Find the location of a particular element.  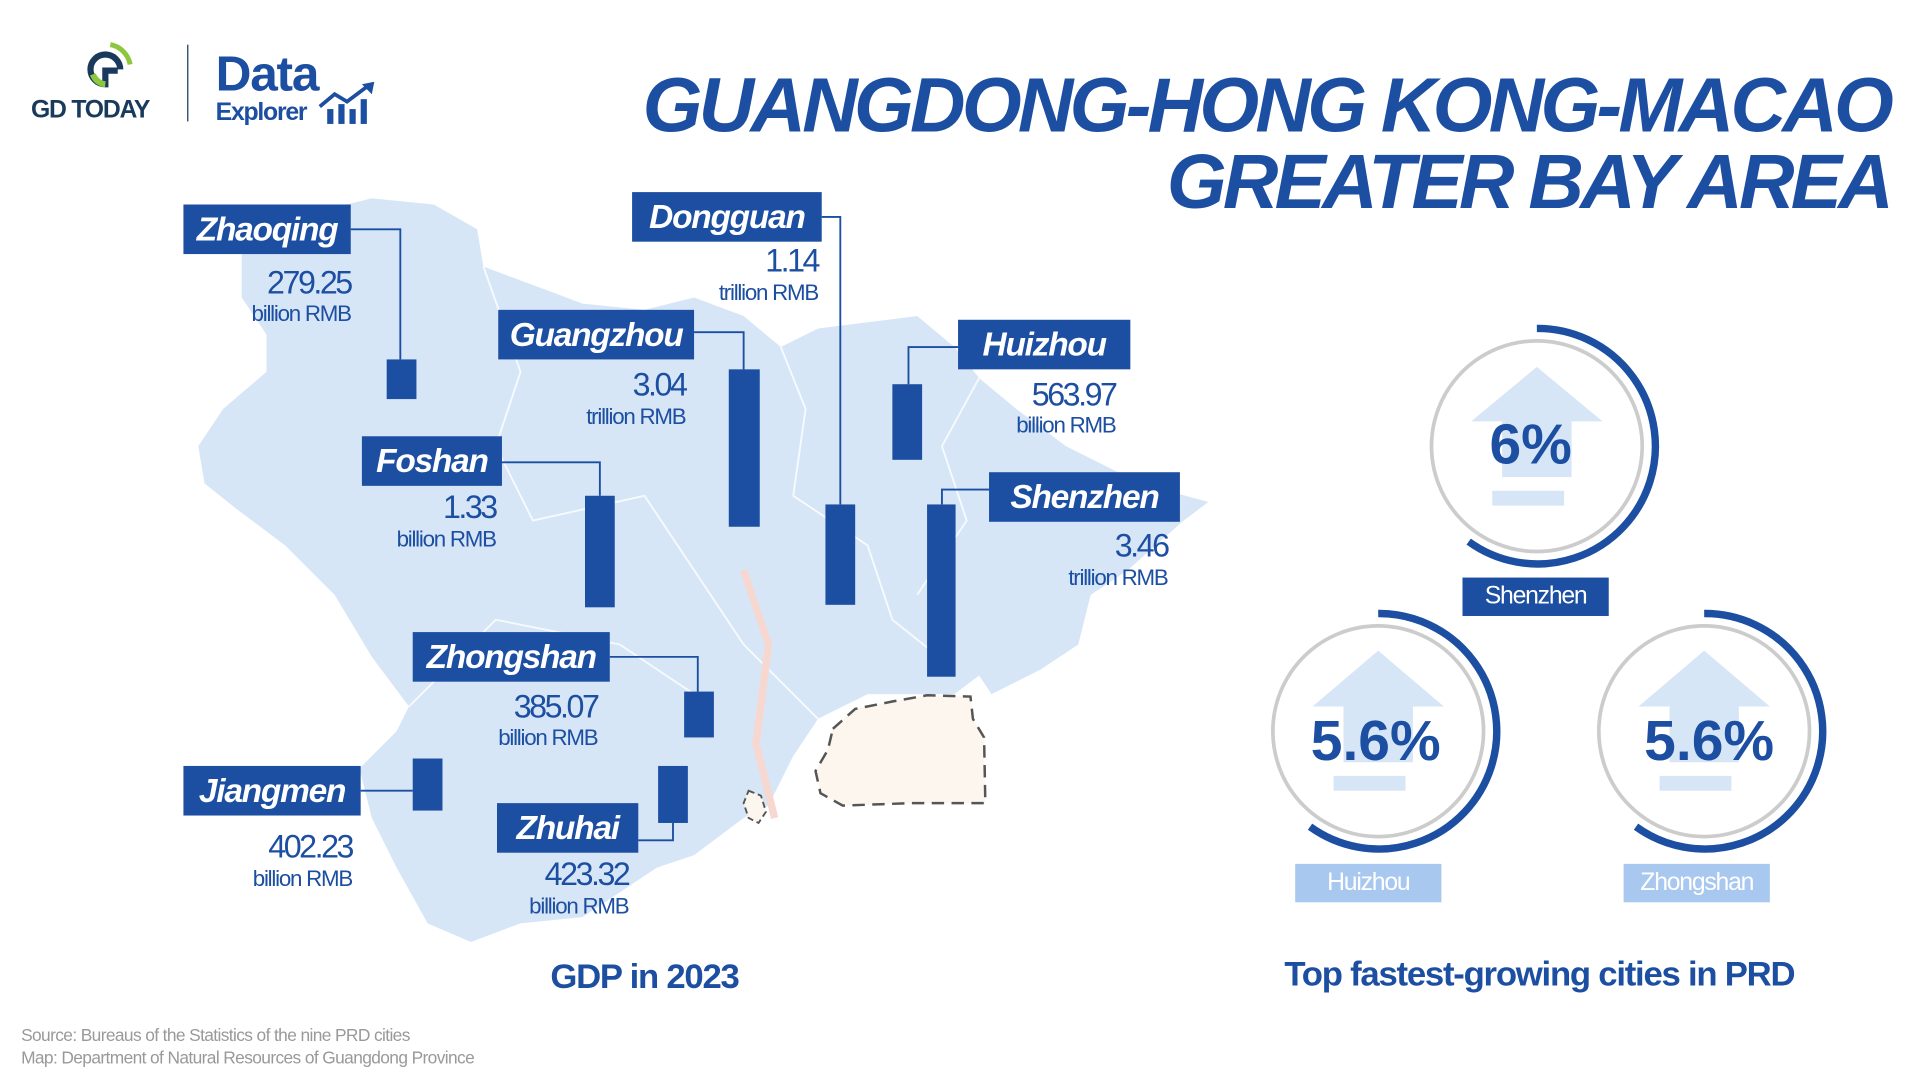

ring-huizhou is located at coordinates (1386, 731).